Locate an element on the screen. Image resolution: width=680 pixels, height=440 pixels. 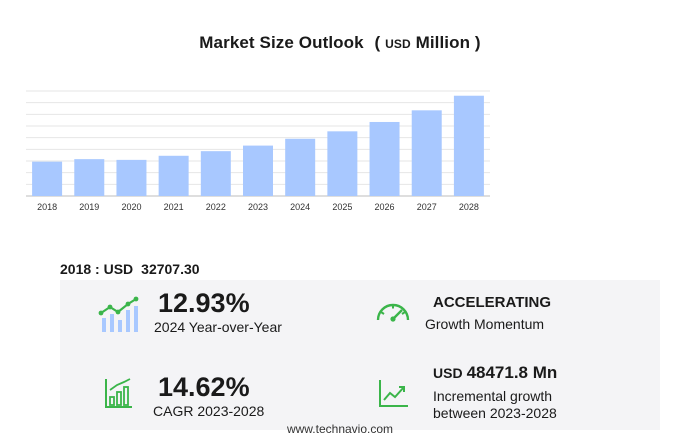
x-tick-label: 2022 is located at coordinates (216, 207).